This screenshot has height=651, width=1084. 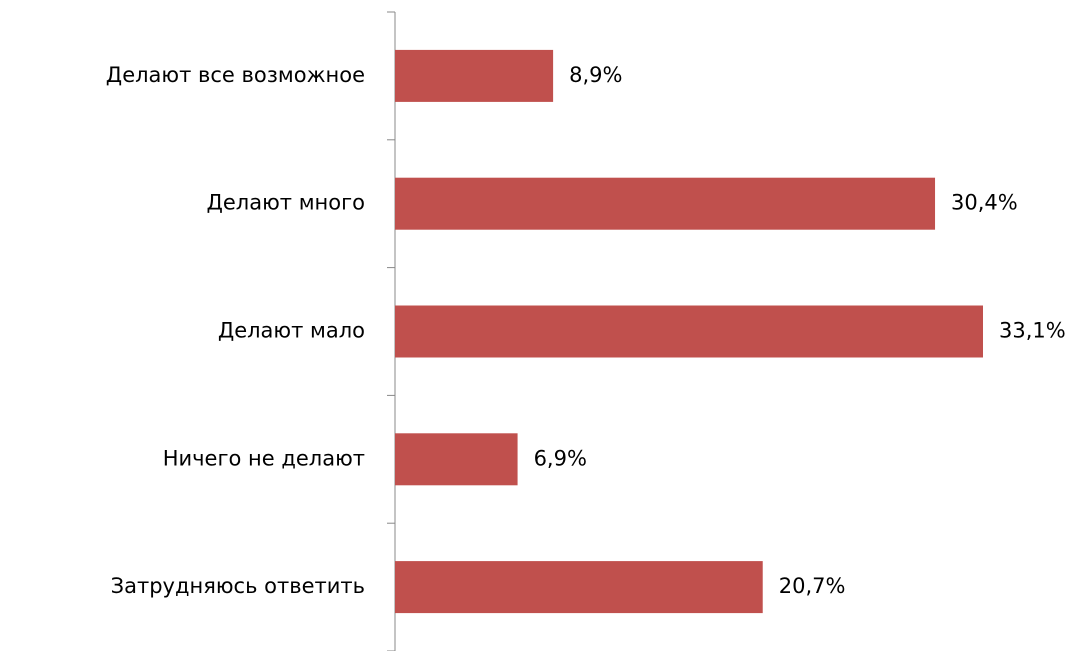 What do you see at coordinates (238, 586) in the screenshot?
I see `category-label: Затрудняюсь ответить` at bounding box center [238, 586].